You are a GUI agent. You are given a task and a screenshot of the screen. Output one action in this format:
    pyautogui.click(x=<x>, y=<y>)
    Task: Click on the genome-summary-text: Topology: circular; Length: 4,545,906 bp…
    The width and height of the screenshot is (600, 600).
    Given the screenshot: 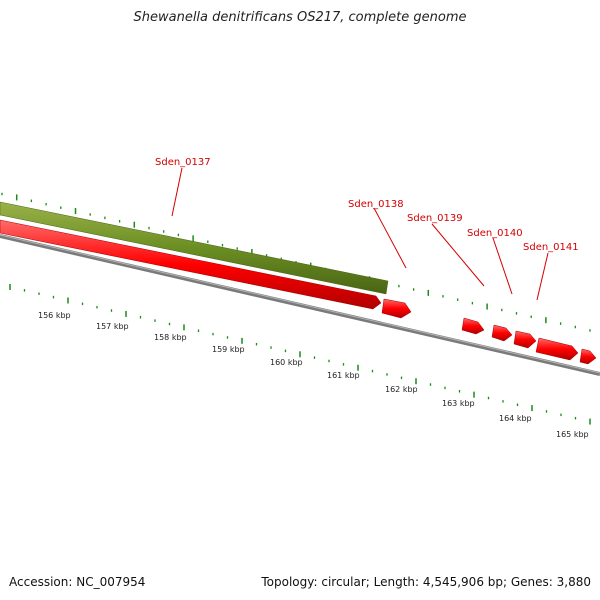 What is the action you would take?
    pyautogui.click(x=426, y=582)
    